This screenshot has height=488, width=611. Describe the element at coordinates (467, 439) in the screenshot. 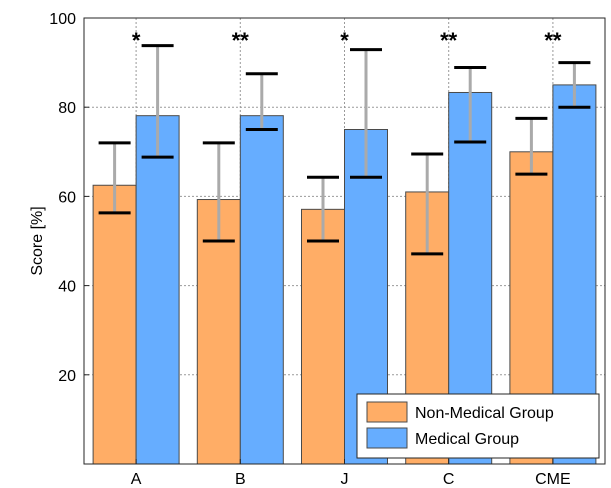

I see `legend-label-medical: Medical Group` at that location.